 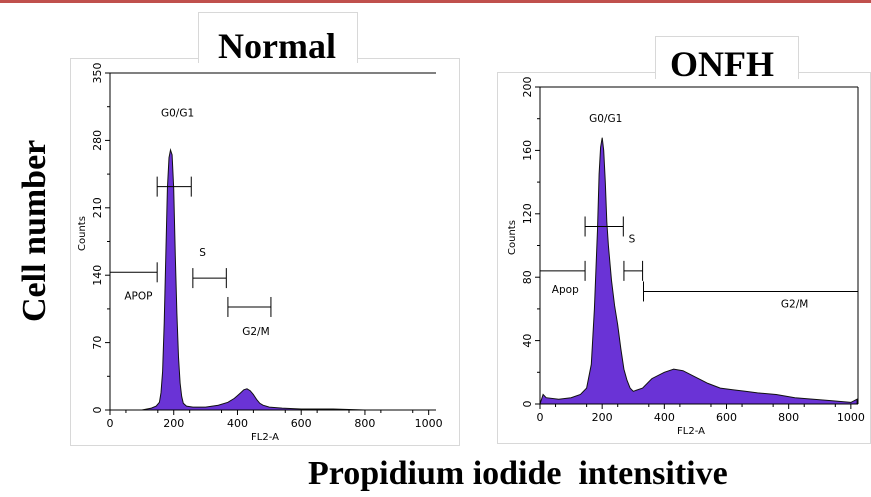 What do you see at coordinates (237, 423) in the screenshot?
I see `normal-x-tick-label: 400` at bounding box center [237, 423].